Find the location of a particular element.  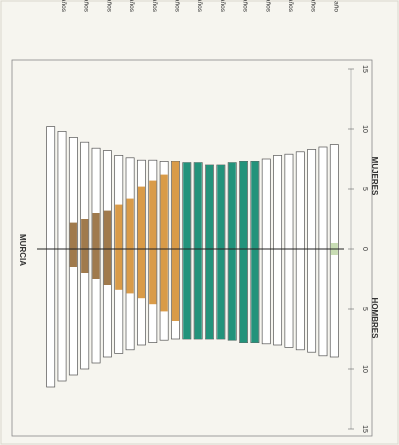

age-label: 4 años is located at coordinates (290, 6).